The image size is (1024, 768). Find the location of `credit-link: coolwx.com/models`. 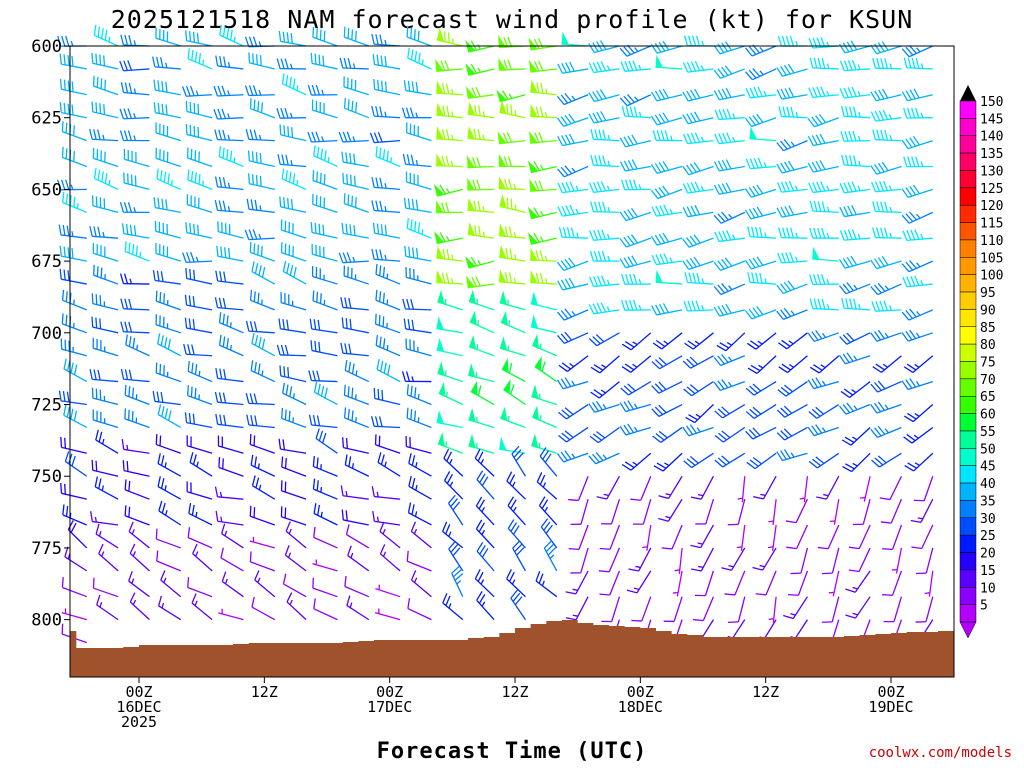

credit-link: coolwx.com/models is located at coordinates (940, 753).